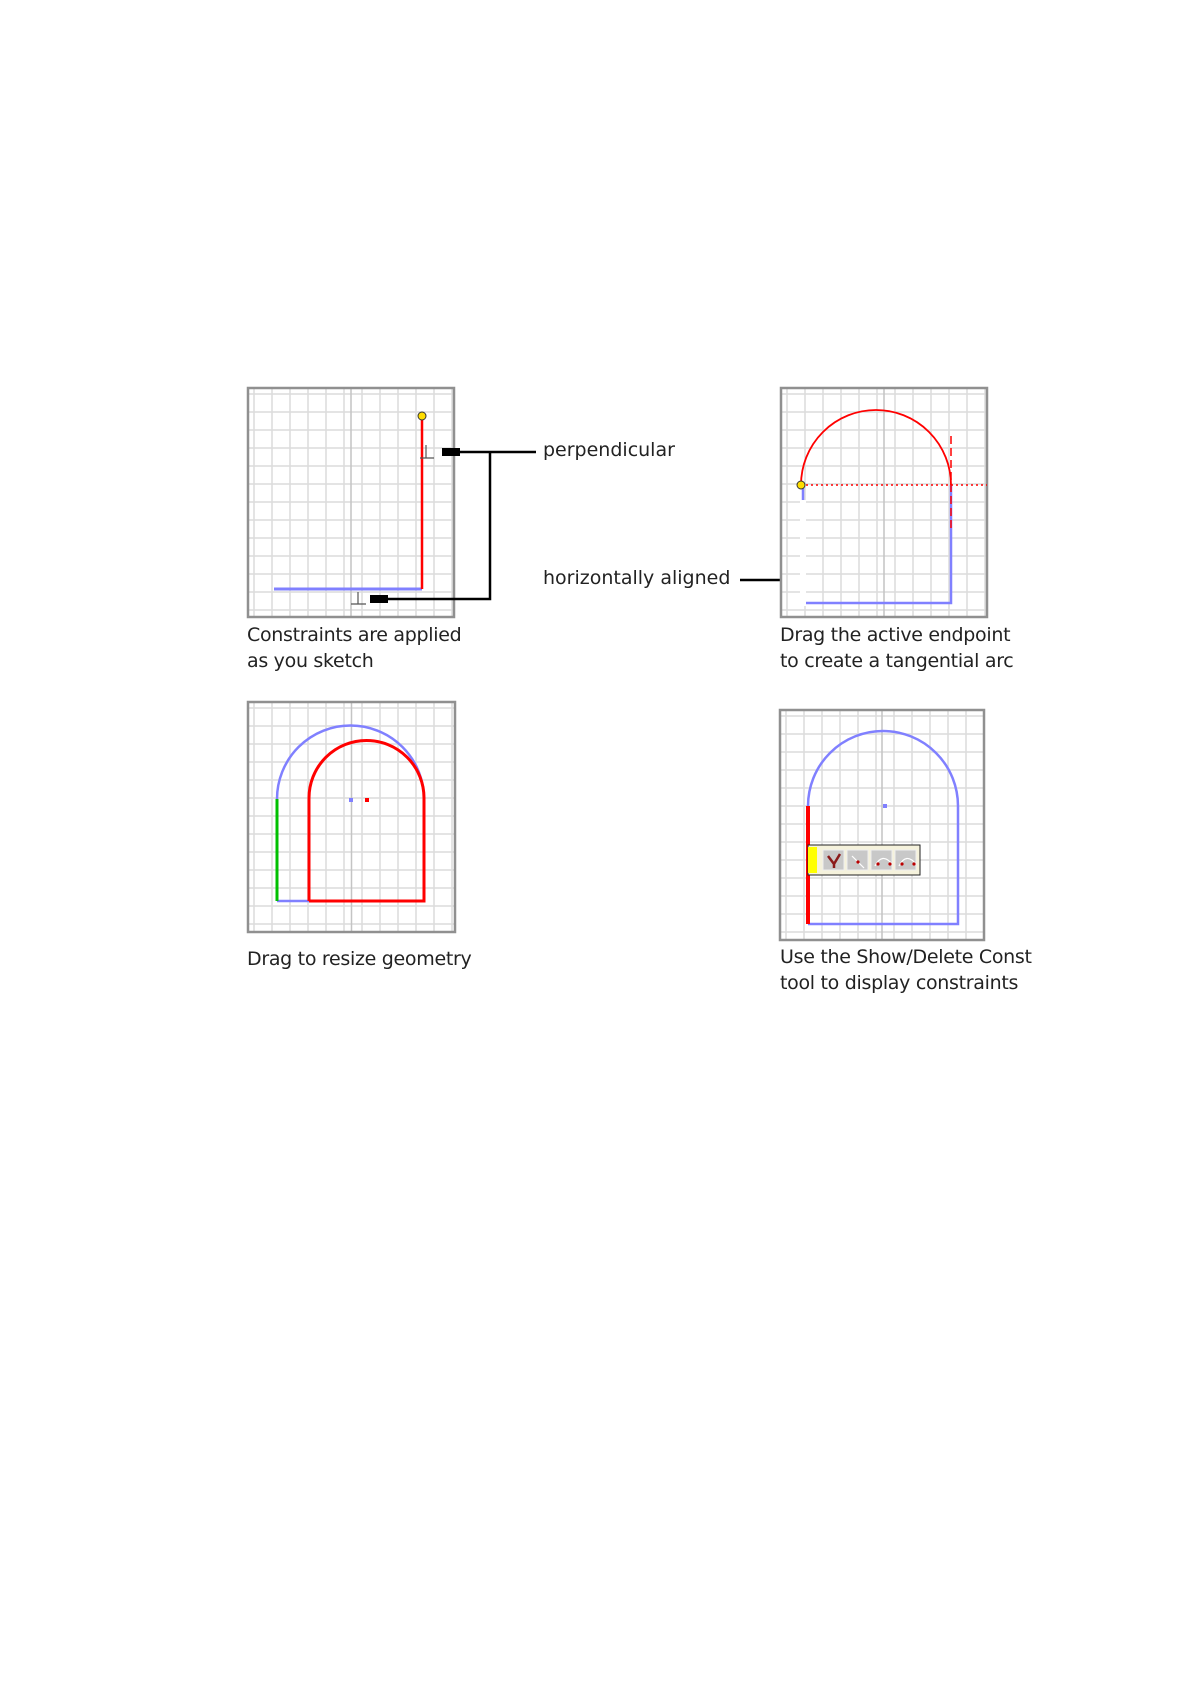 The height and width of the screenshot is (1685, 1191). What do you see at coordinates (351, 502) in the screenshot?
I see `panel-1-frame` at bounding box center [351, 502].